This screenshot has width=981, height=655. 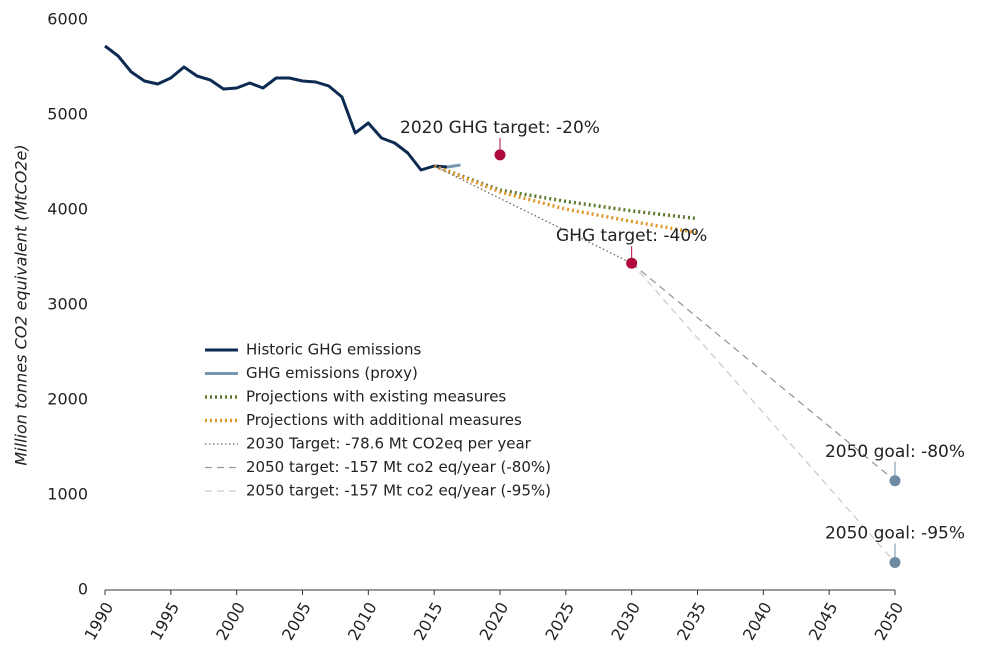 I want to click on y-tick-label: 4000, so click(x=67, y=209).